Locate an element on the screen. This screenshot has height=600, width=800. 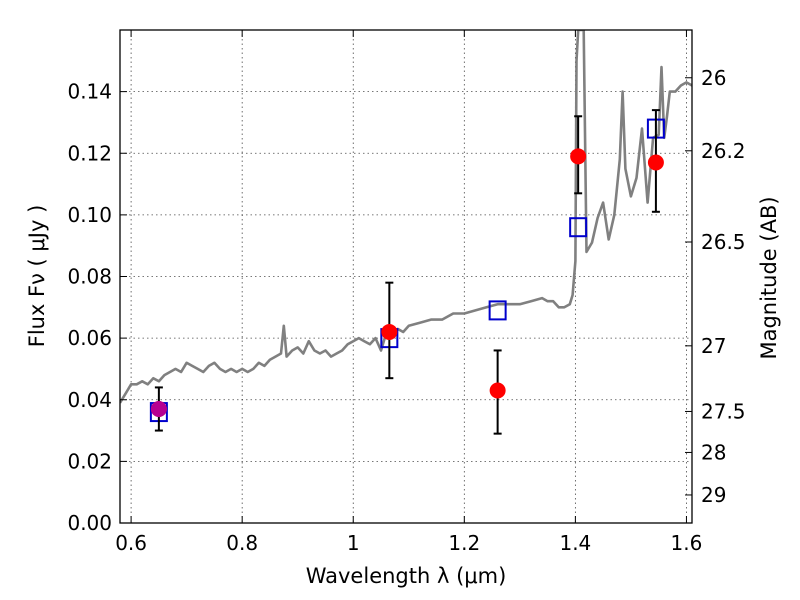
y-tick-label: 0.04 is located at coordinates (89, 400).